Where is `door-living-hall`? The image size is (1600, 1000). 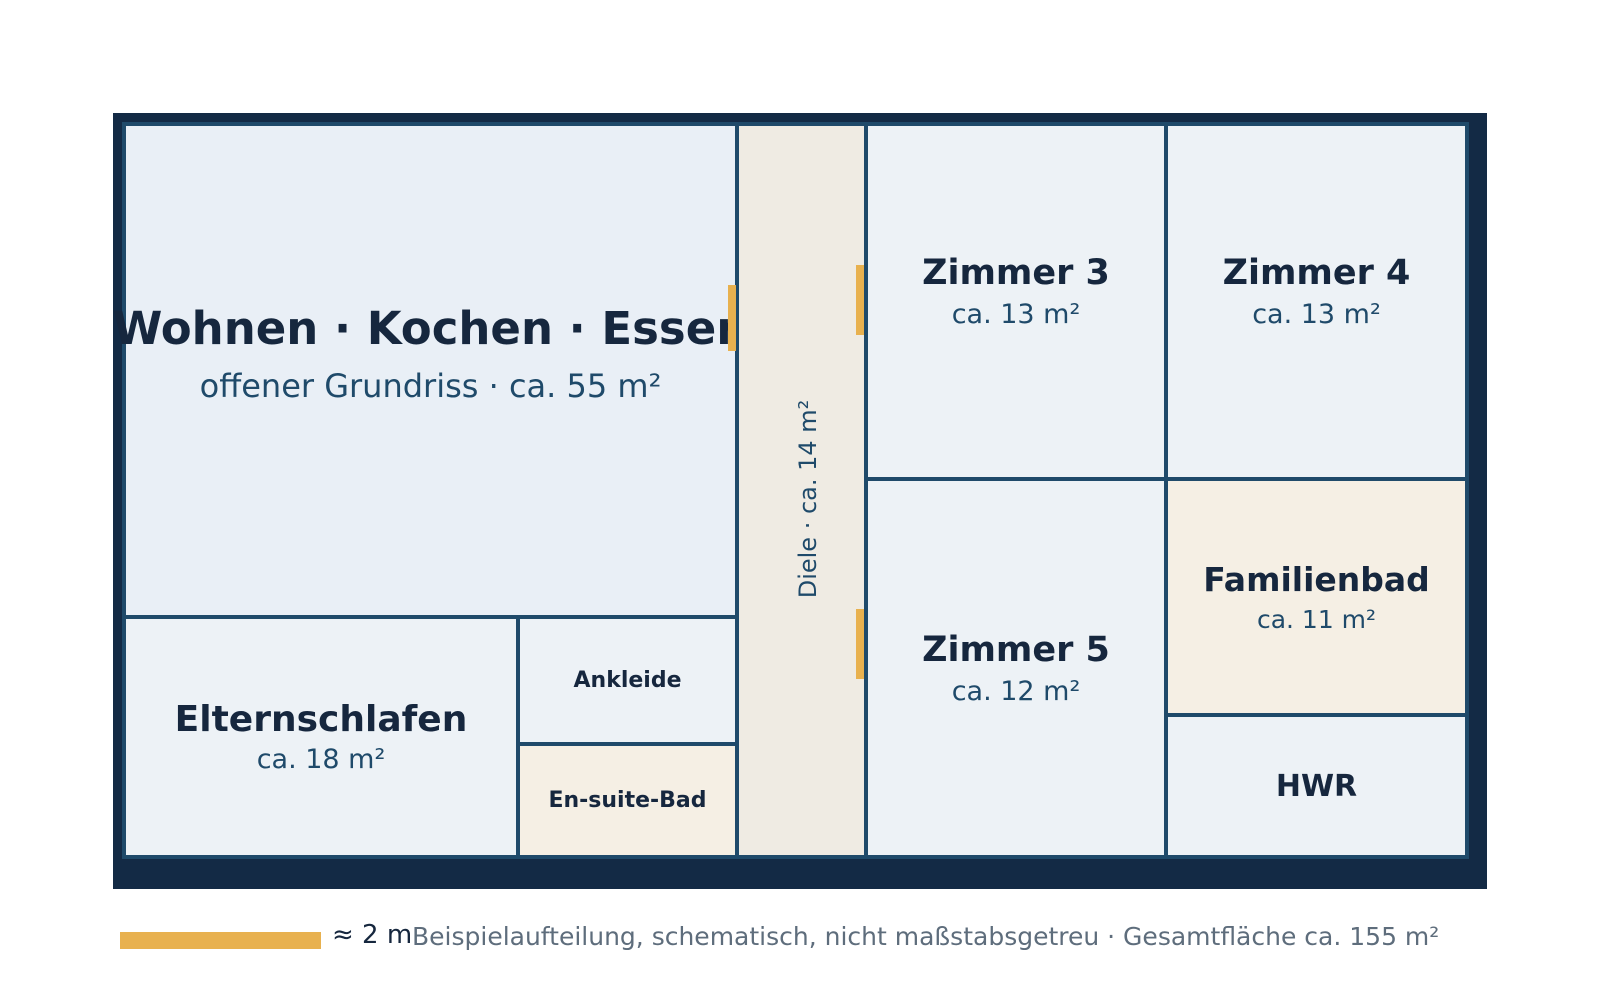
door-living-hall is located at coordinates (732, 318).